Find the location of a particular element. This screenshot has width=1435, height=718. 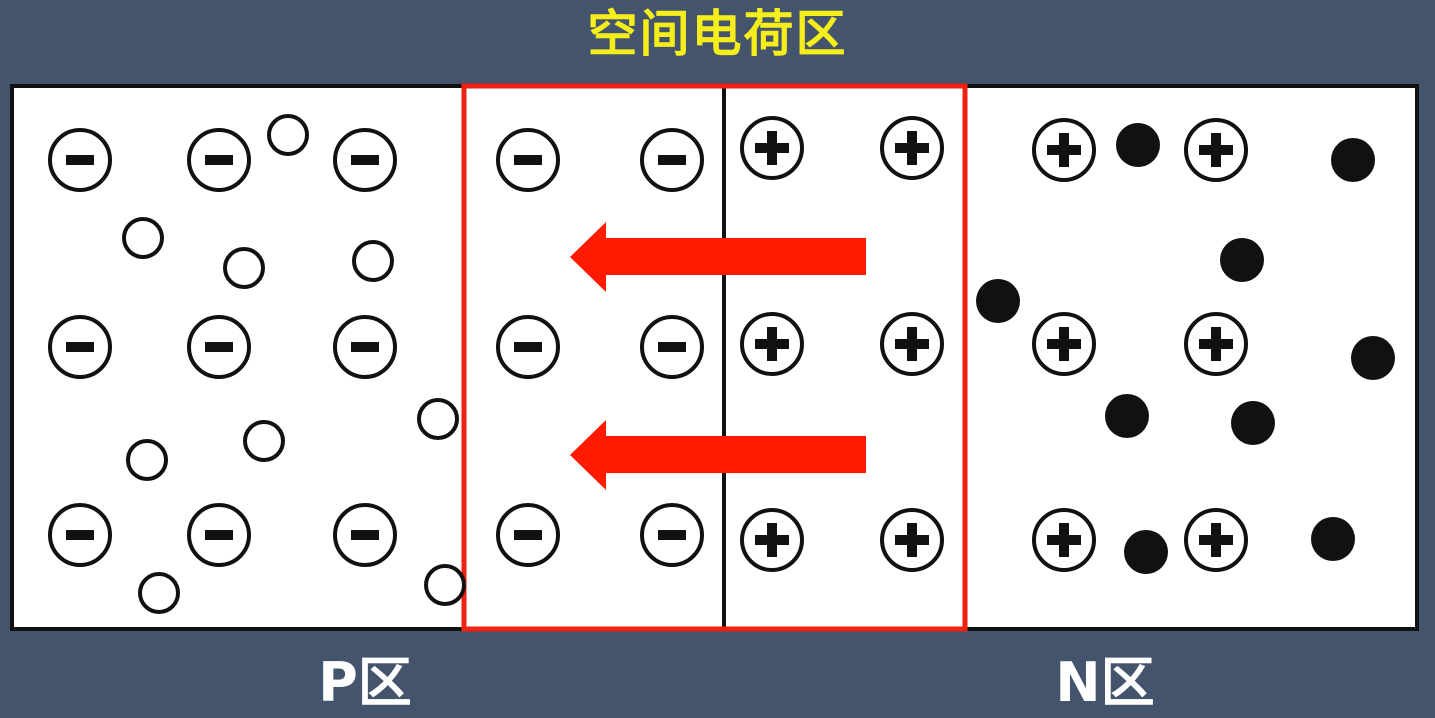

p-region-label: P区 is located at coordinates (365, 682).